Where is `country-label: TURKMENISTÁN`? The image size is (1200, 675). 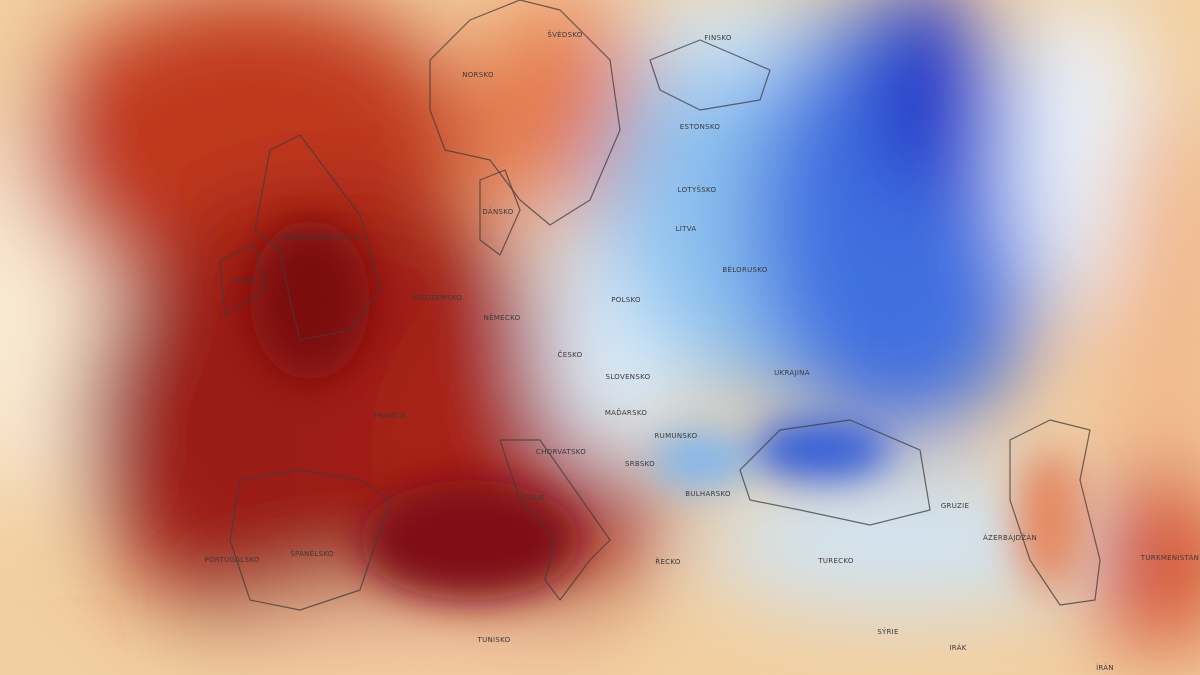
country-label: TURKMENISTÁN is located at coordinates (1169, 557).